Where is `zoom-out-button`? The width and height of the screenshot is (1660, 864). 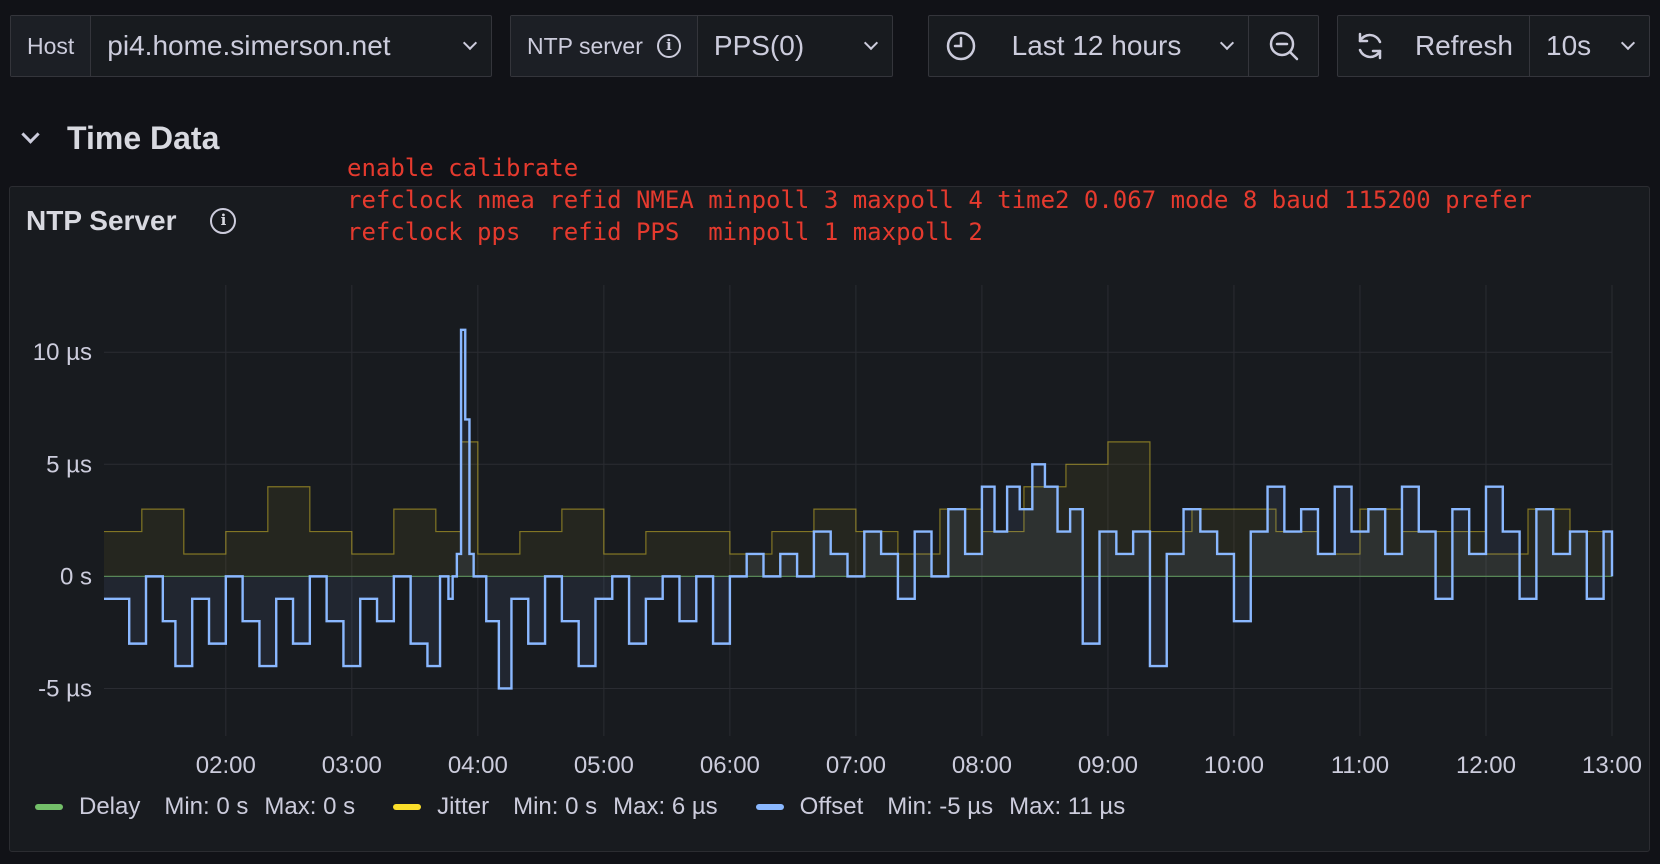
zoom-out-button is located at coordinates (1283, 46).